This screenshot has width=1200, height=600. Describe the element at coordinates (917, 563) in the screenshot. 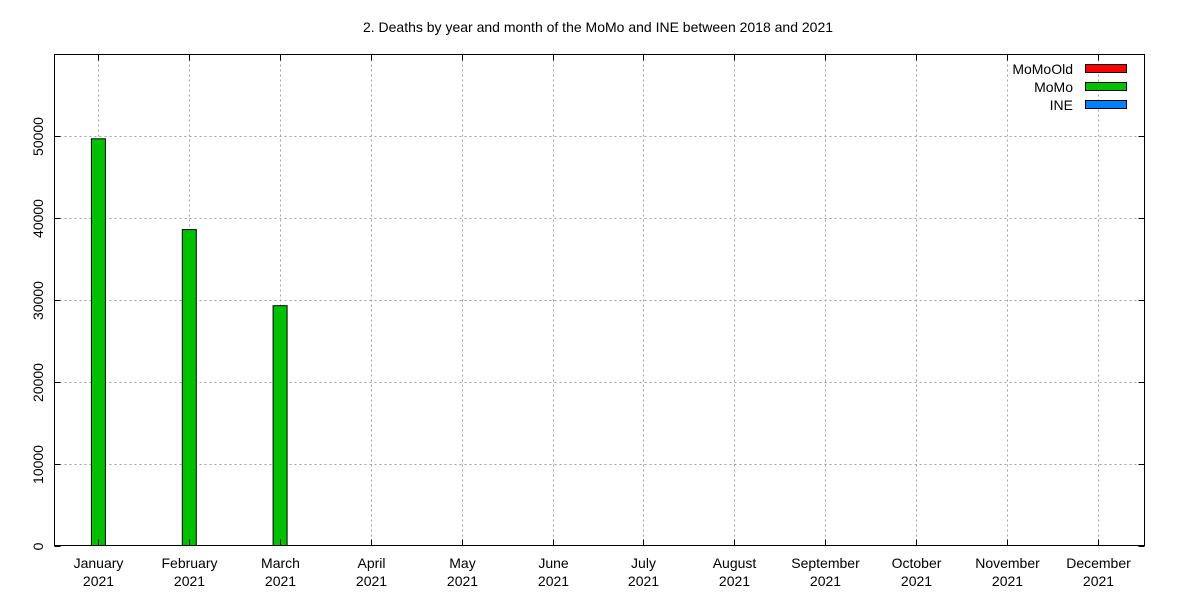

I see `x-tick-label-month: October` at that location.